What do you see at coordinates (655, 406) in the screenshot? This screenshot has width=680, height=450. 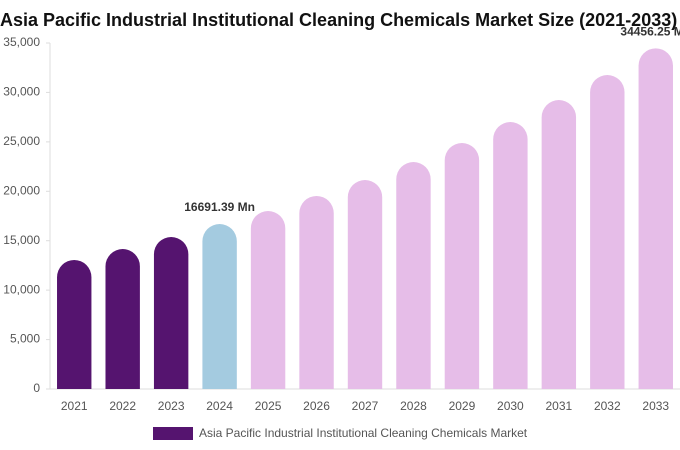 I see `x-tick-label: 2033` at bounding box center [655, 406].